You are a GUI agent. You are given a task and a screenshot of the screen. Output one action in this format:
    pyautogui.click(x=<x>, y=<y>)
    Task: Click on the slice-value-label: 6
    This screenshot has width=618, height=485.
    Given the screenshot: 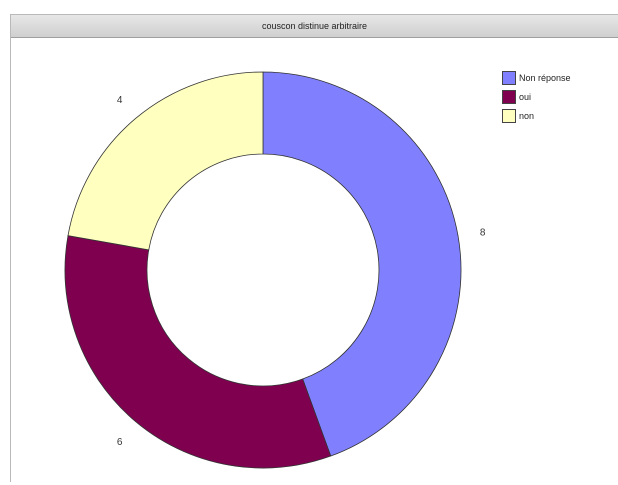 What is the action you would take?
    pyautogui.click(x=120, y=442)
    